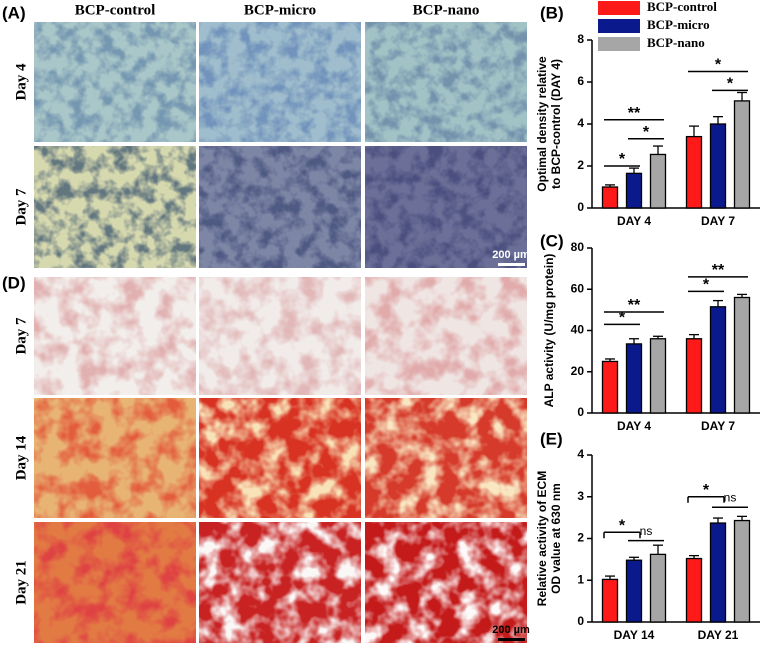 Image resolution: width=767 pixels, height=650 pixels. What do you see at coordinates (552, 240) in the screenshot?
I see `panel-label: (C)` at bounding box center [552, 240].